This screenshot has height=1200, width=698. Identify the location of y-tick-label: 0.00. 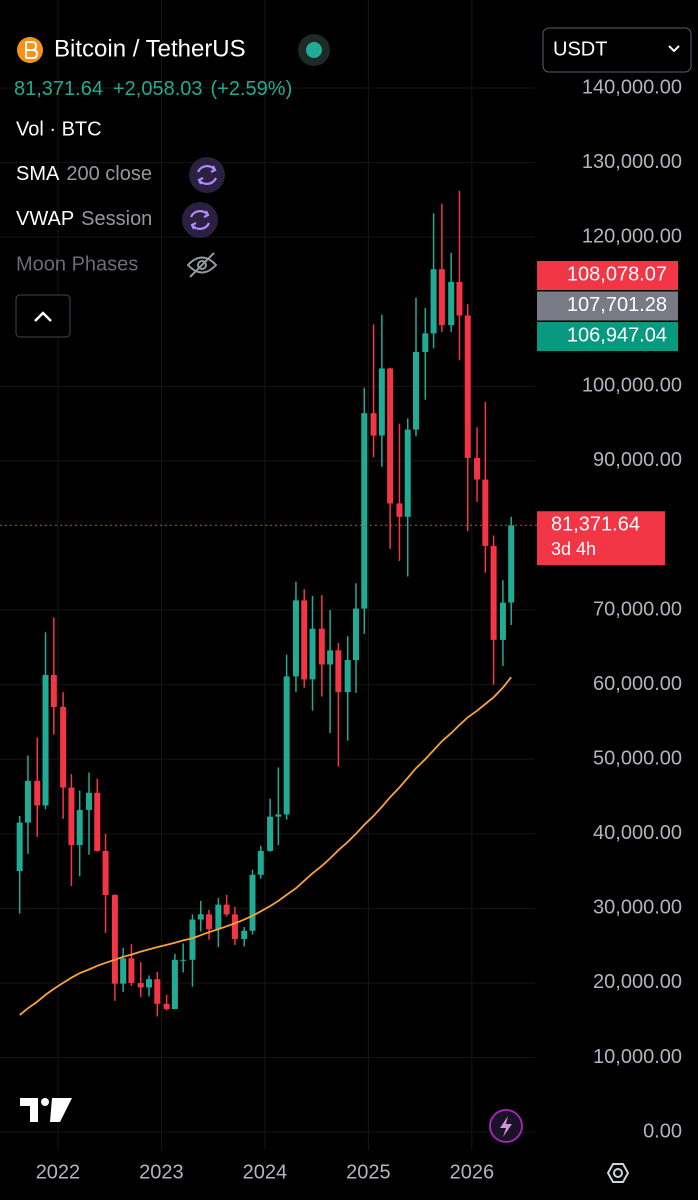
(662, 1131).